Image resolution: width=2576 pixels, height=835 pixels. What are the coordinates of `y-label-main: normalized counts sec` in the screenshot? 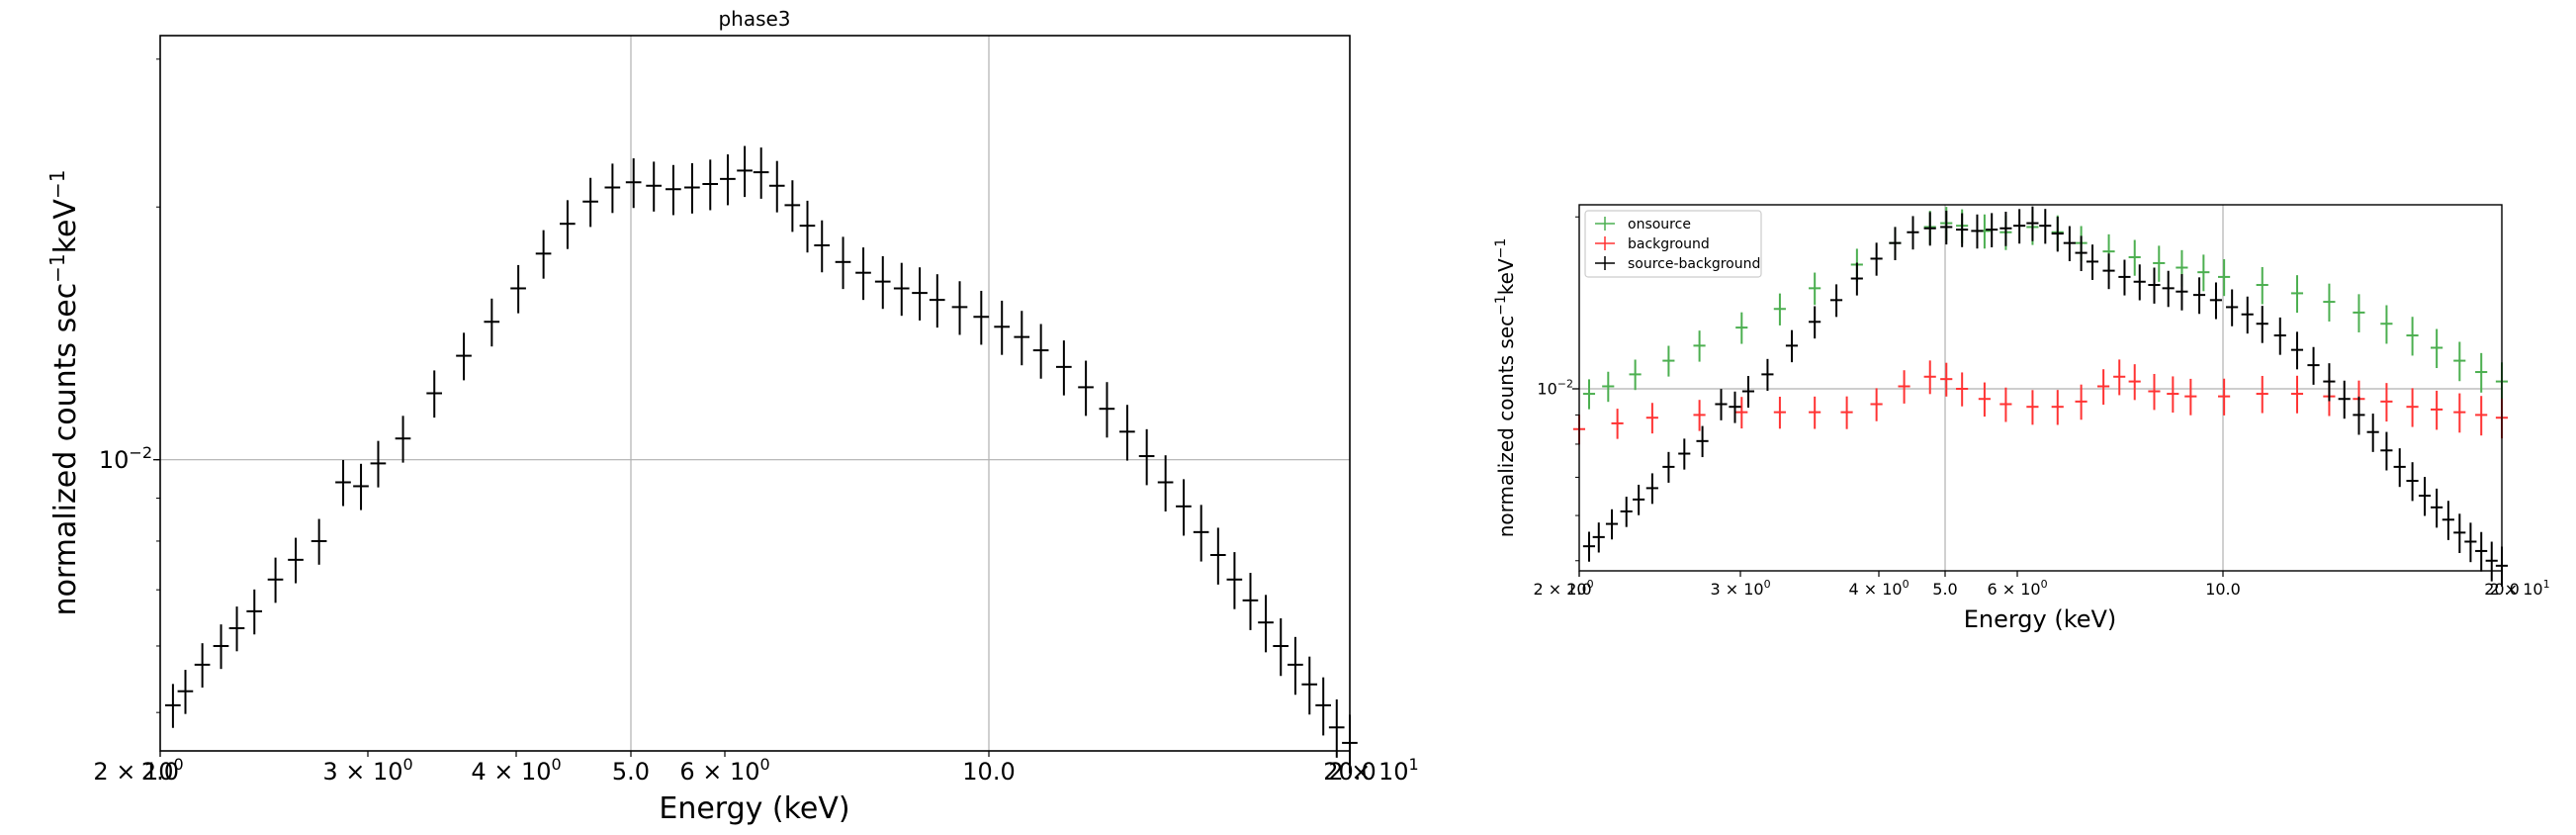 It's located at (65, 449).